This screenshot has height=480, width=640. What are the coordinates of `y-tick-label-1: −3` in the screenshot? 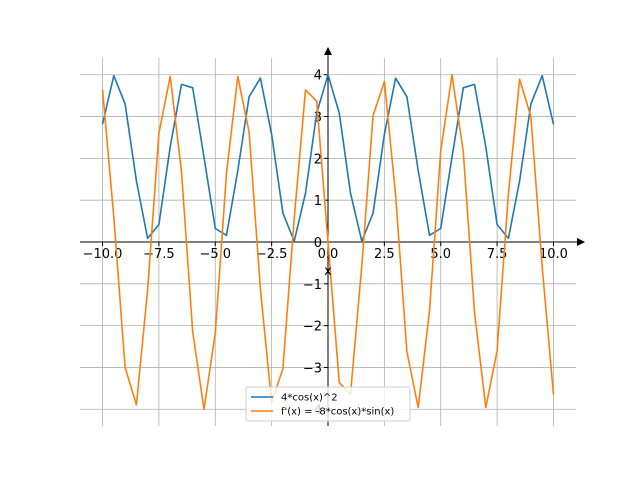 It's located at (312, 368).